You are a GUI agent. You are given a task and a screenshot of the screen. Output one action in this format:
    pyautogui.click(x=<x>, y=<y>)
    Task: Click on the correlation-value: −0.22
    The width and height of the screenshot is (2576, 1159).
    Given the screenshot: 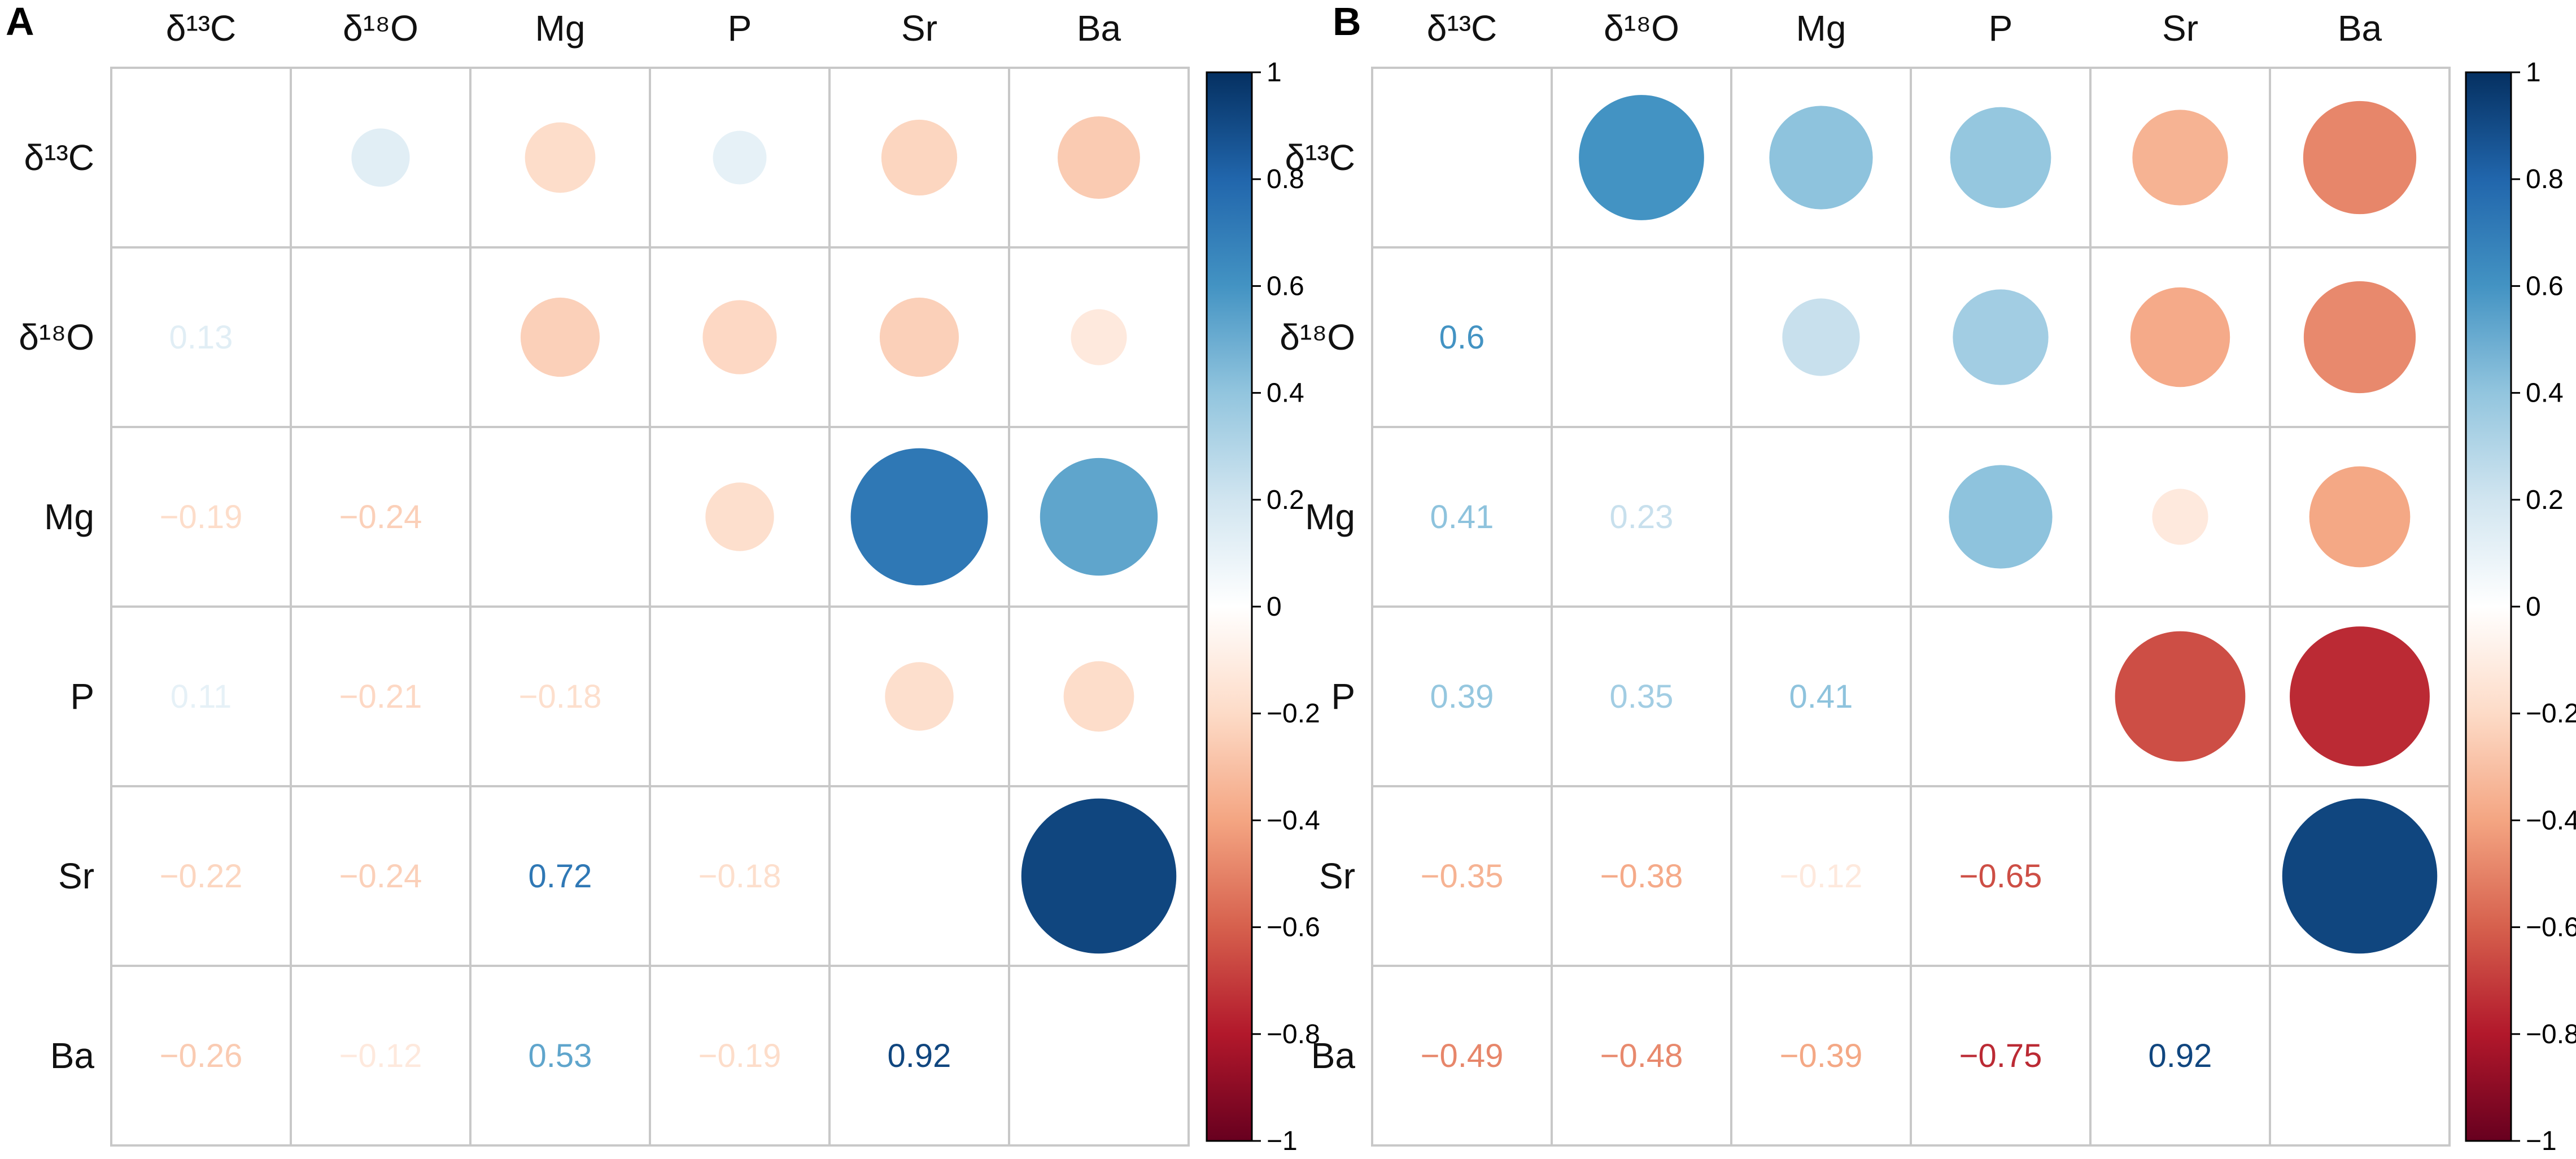 What is the action you would take?
    pyautogui.click(x=201, y=876)
    